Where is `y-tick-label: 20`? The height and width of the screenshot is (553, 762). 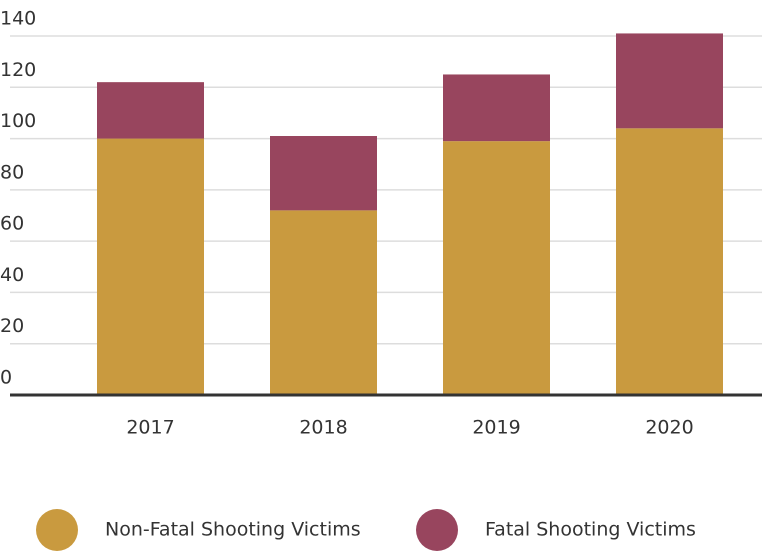
y-tick-label: 20 is located at coordinates (12, 326).